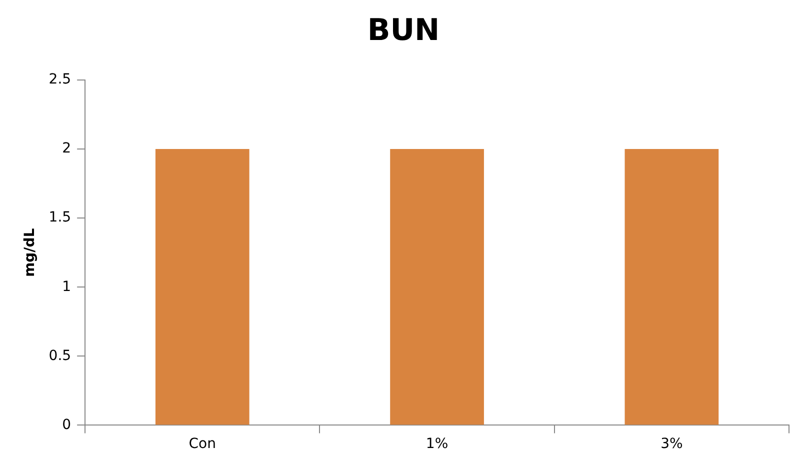 The width and height of the screenshot is (807, 468). What do you see at coordinates (30, 252) in the screenshot?
I see `y-axis-title: mg/dL` at bounding box center [30, 252].